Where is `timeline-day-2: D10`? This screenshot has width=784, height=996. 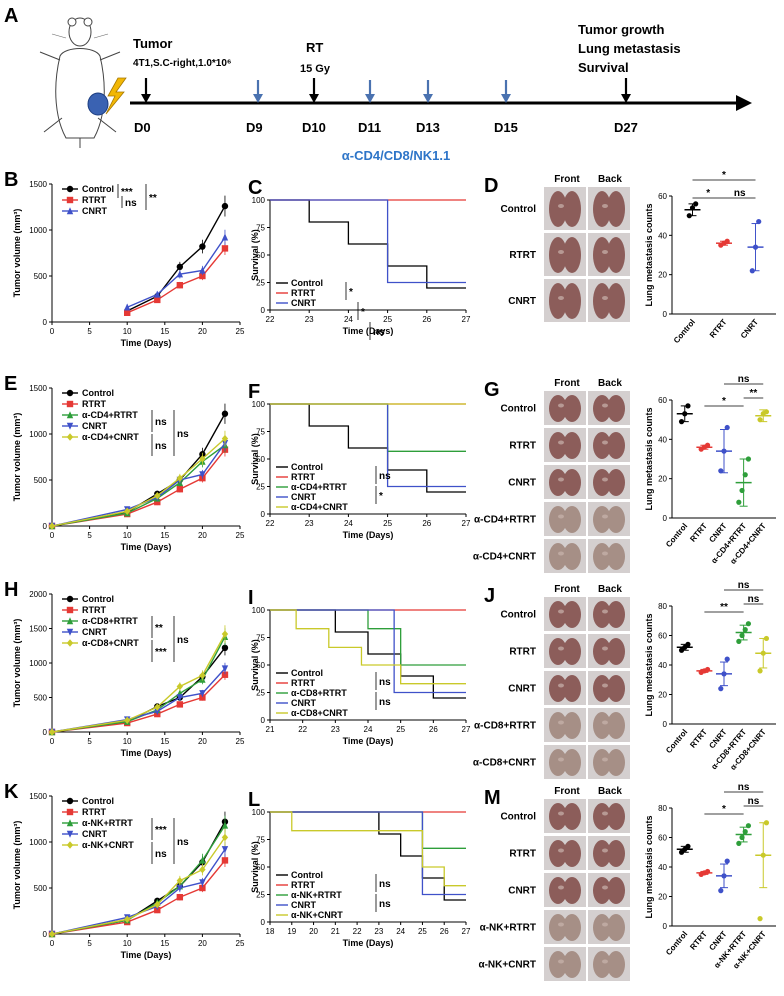 timeline-day-2: D10 is located at coordinates (314, 127).